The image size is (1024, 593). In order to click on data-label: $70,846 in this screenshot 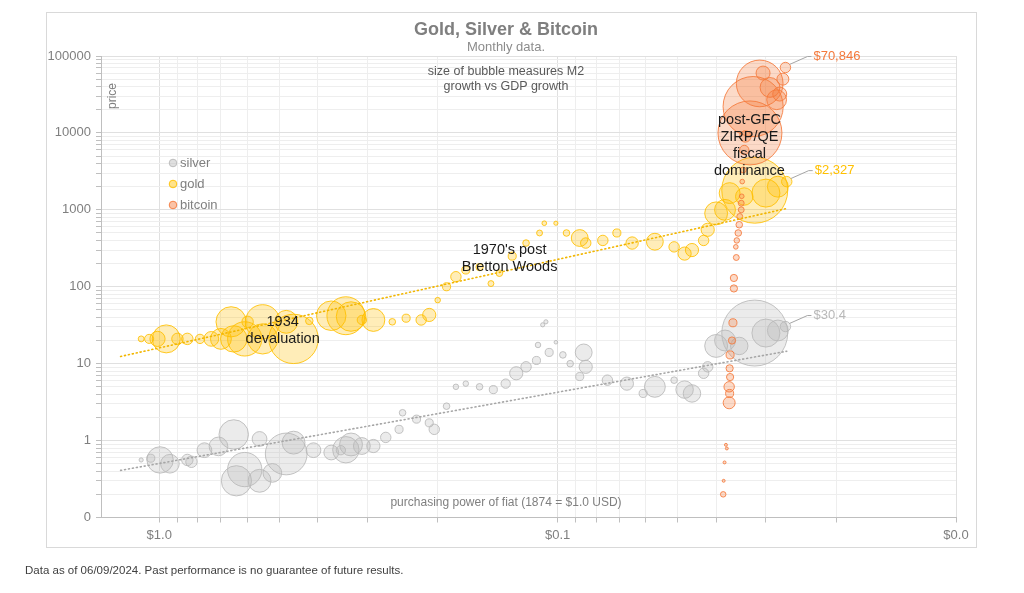, I will do `click(837, 56)`.